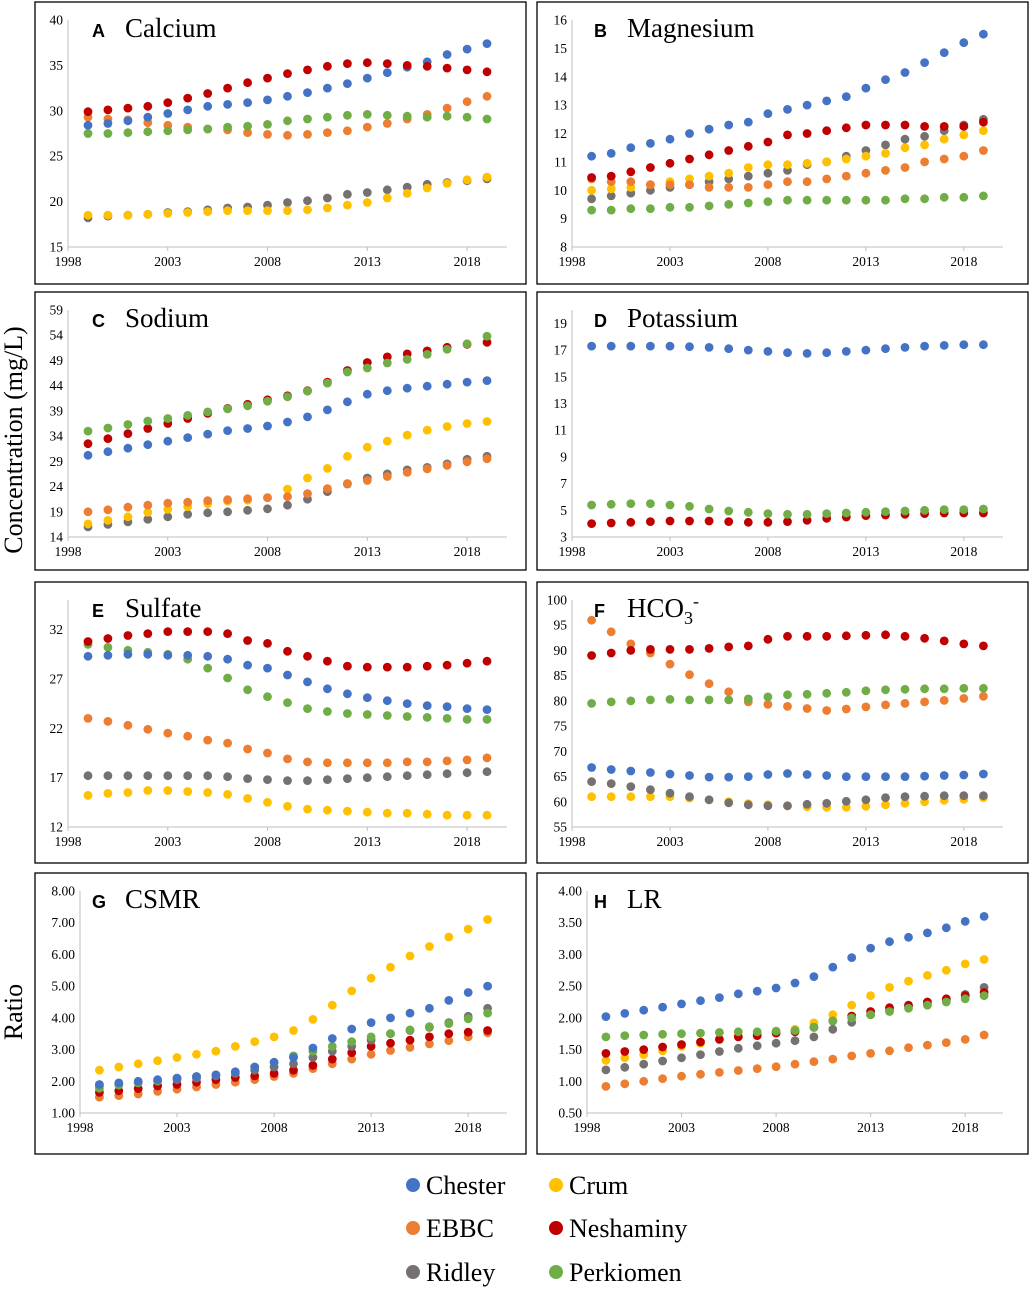 The image size is (1031, 1294). I want to click on panel-letter: B, so click(600, 31).